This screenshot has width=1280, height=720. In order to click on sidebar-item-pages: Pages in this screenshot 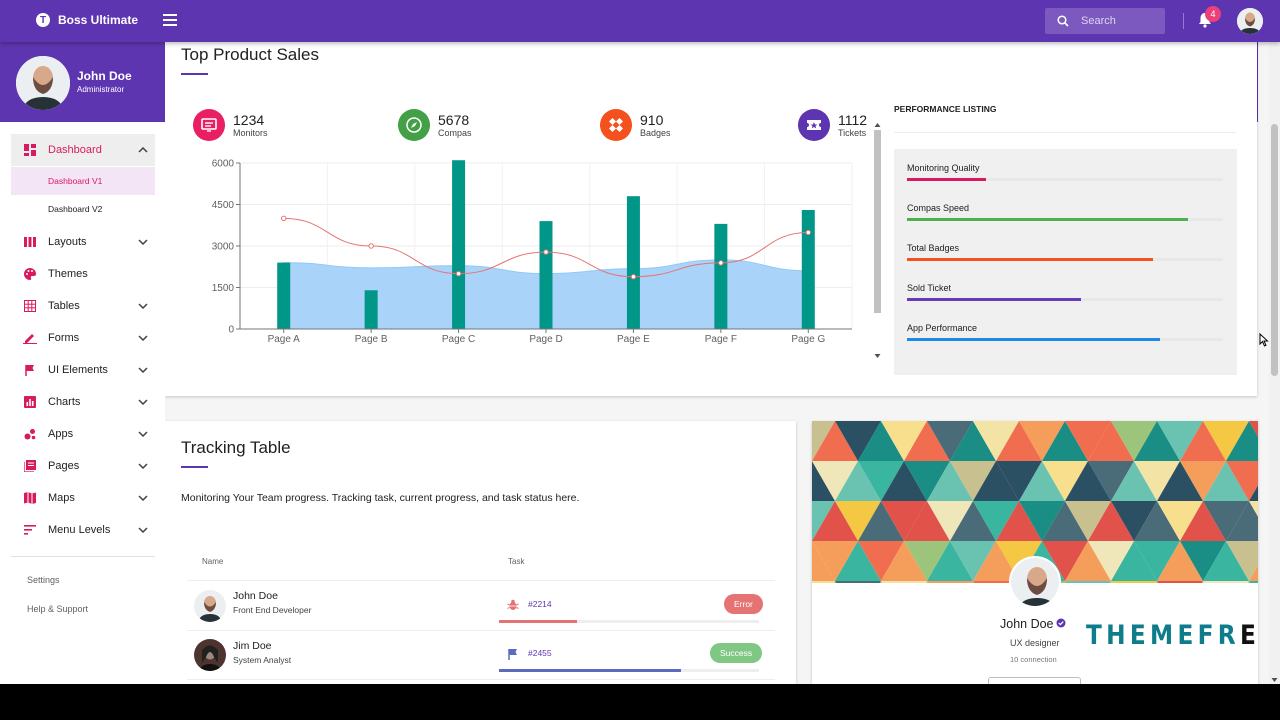, I will do `click(83, 466)`.